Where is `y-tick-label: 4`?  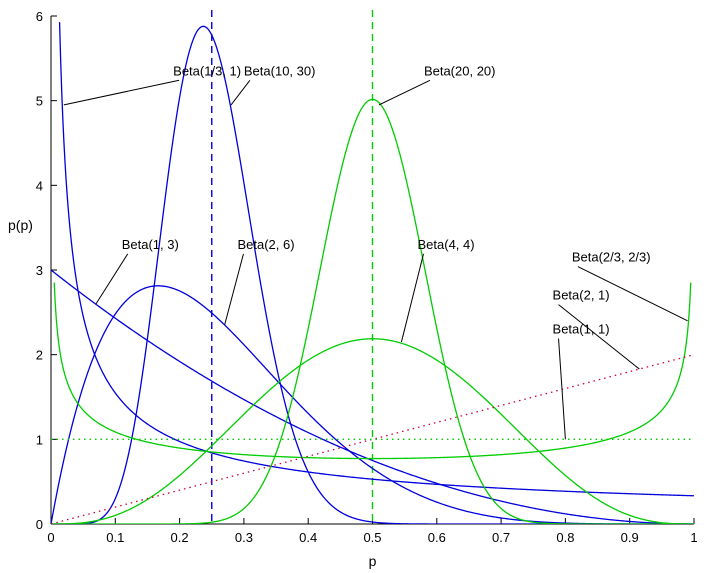 y-tick-label: 4 is located at coordinates (39, 185).